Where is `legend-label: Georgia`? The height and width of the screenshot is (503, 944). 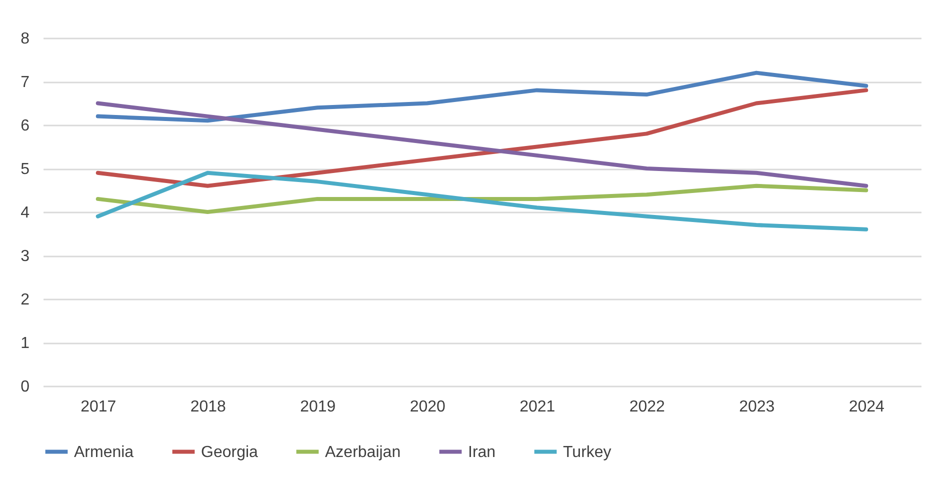 legend-label: Georgia is located at coordinates (229, 452).